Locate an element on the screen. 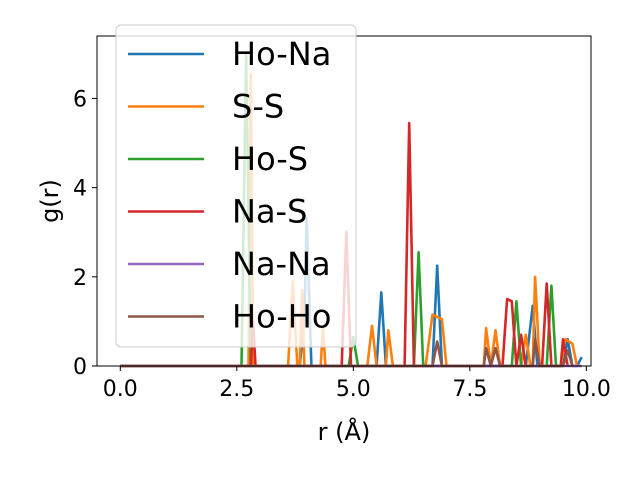 This screenshot has width=640, height=480. x-axis: 0.0 2.5 5.0 7.5 10.0 is located at coordinates (357, 384).